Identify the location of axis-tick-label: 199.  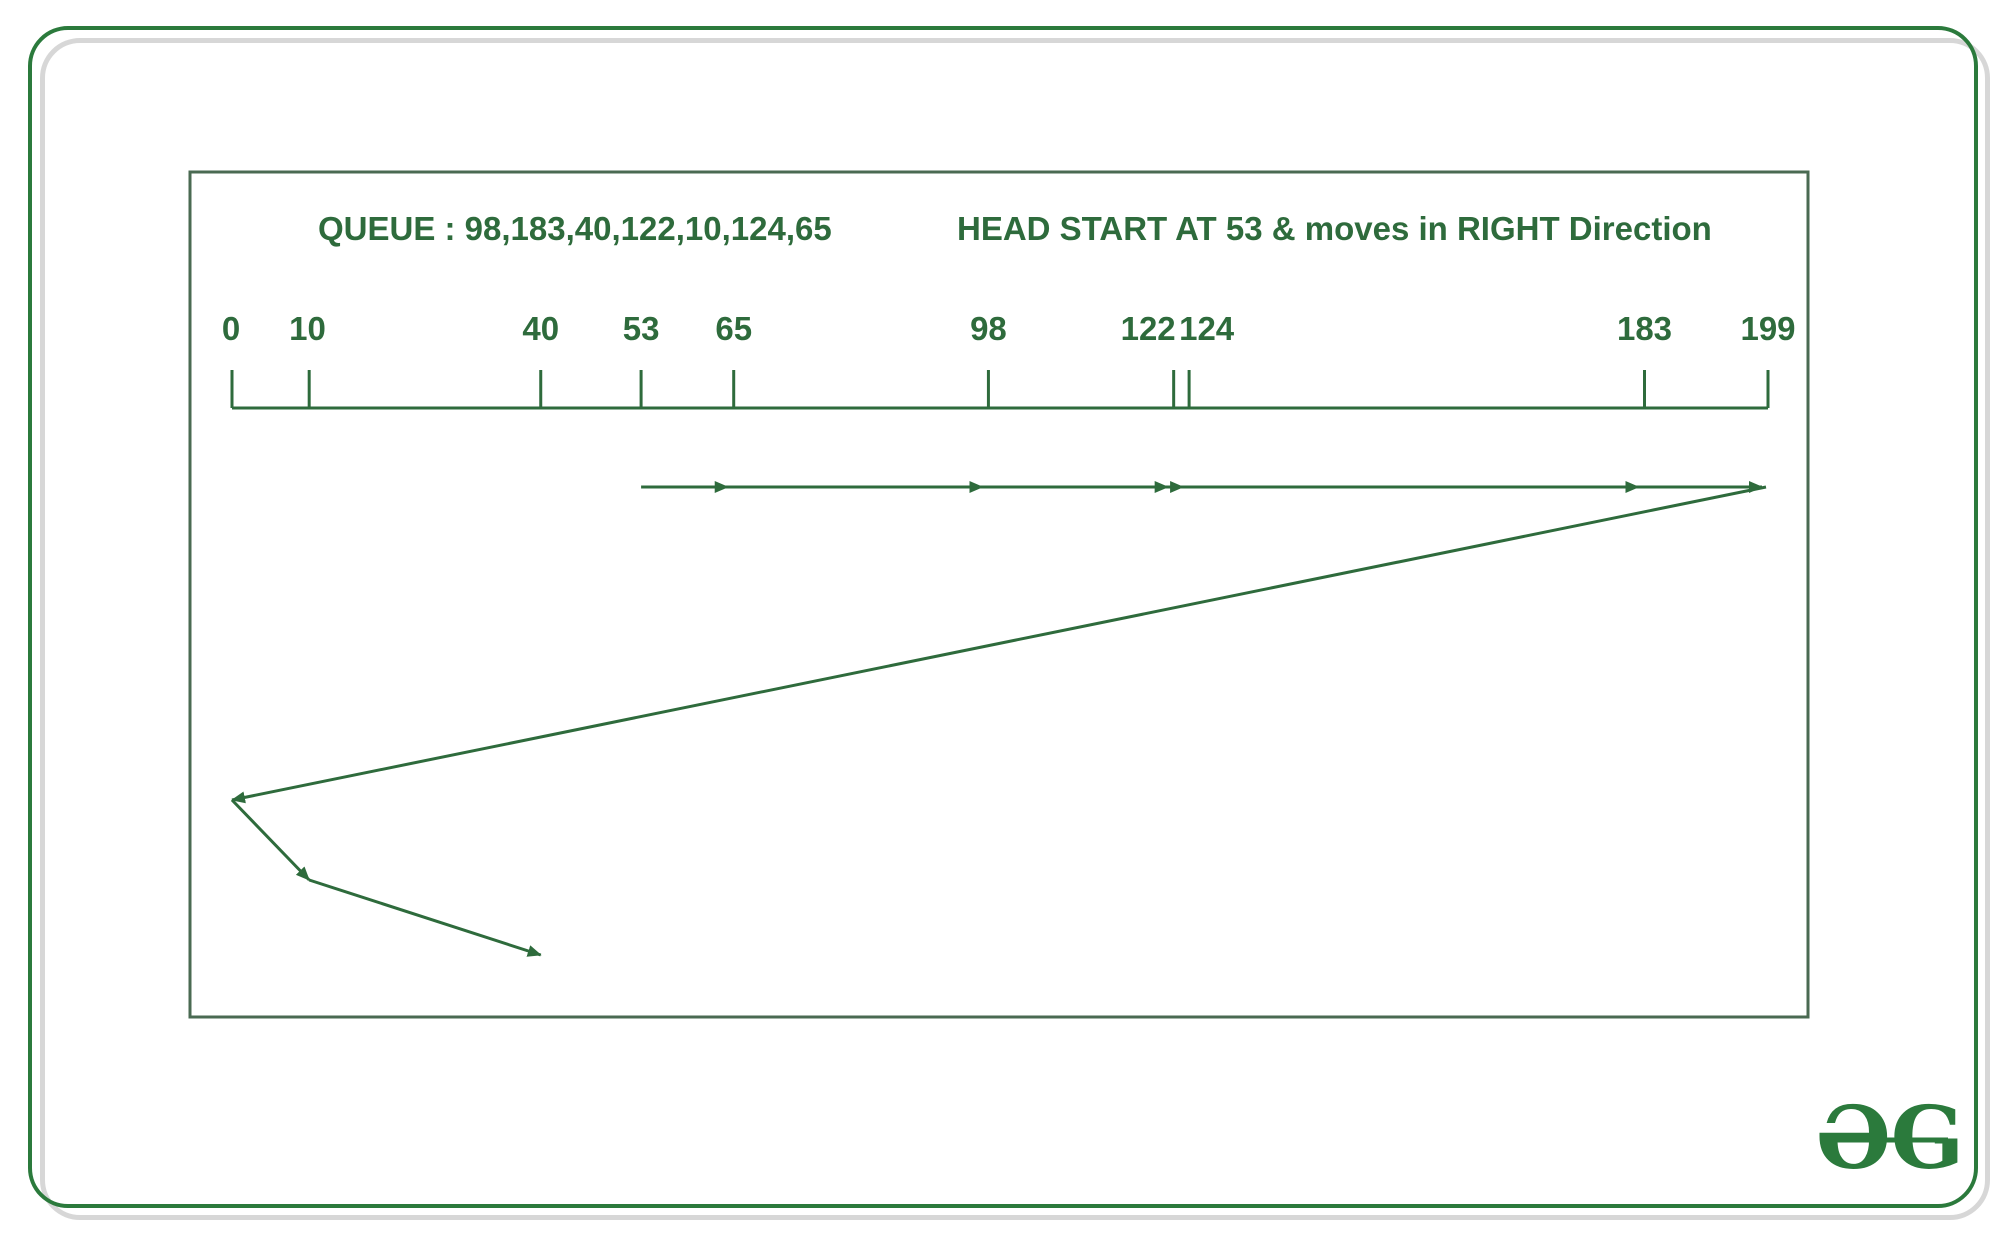
(1767, 328).